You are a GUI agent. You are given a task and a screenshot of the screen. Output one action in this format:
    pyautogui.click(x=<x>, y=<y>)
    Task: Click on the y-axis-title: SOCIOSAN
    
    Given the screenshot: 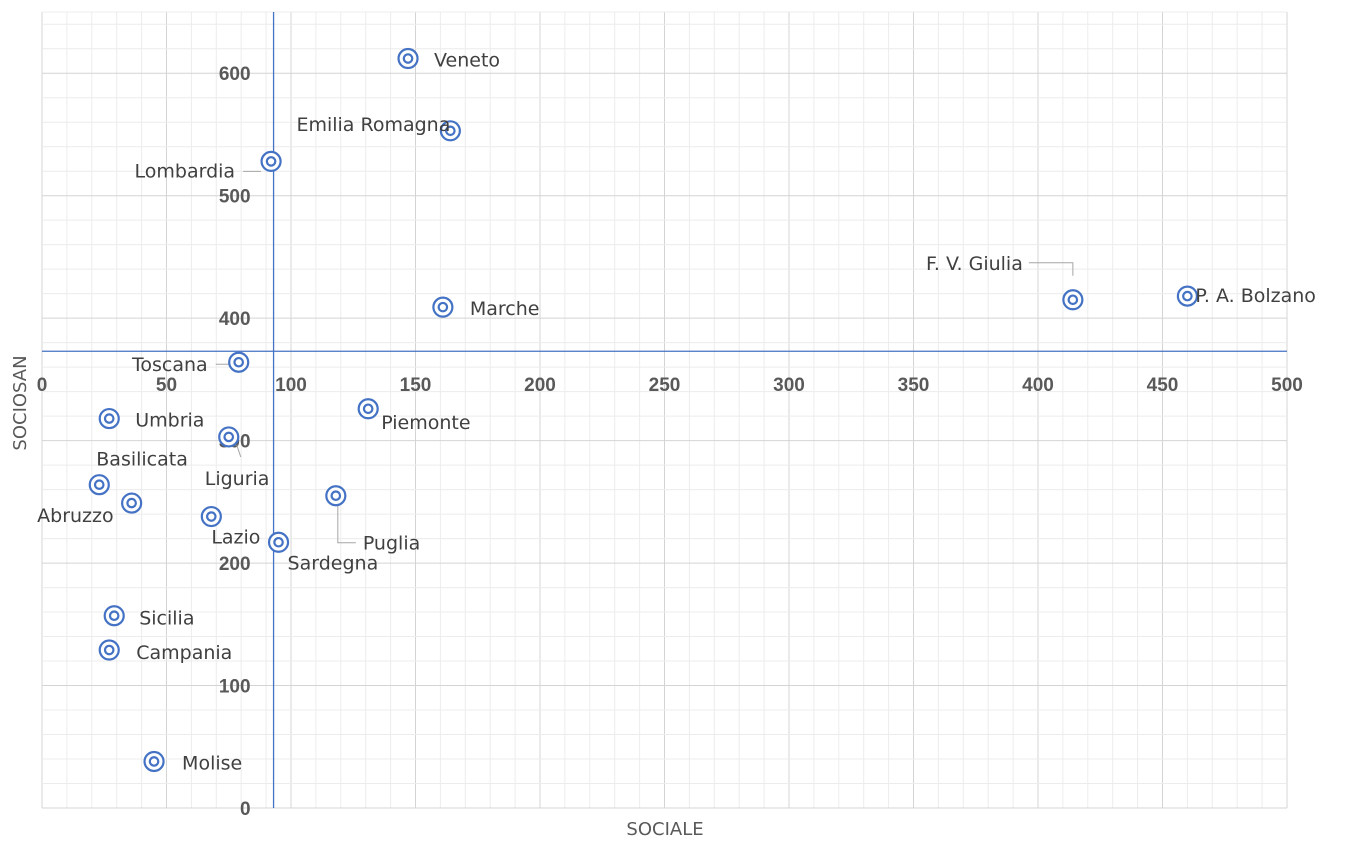 What is the action you would take?
    pyautogui.click(x=20, y=402)
    